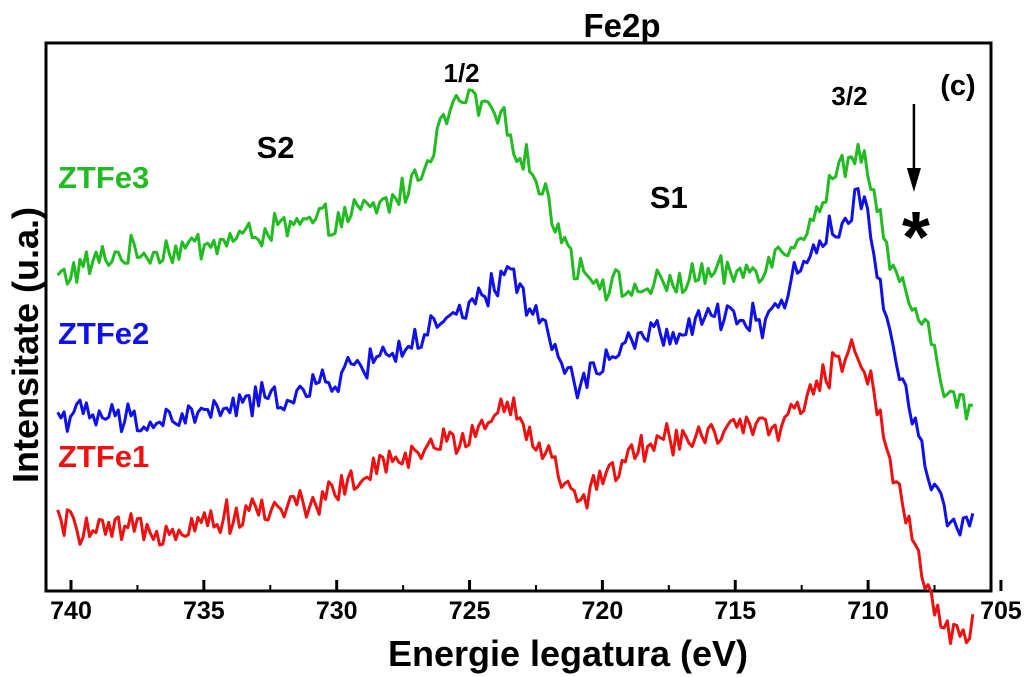 This screenshot has width=1024, height=677. What do you see at coordinates (470, 611) in the screenshot?
I see `x-tick-label: 725` at bounding box center [470, 611].